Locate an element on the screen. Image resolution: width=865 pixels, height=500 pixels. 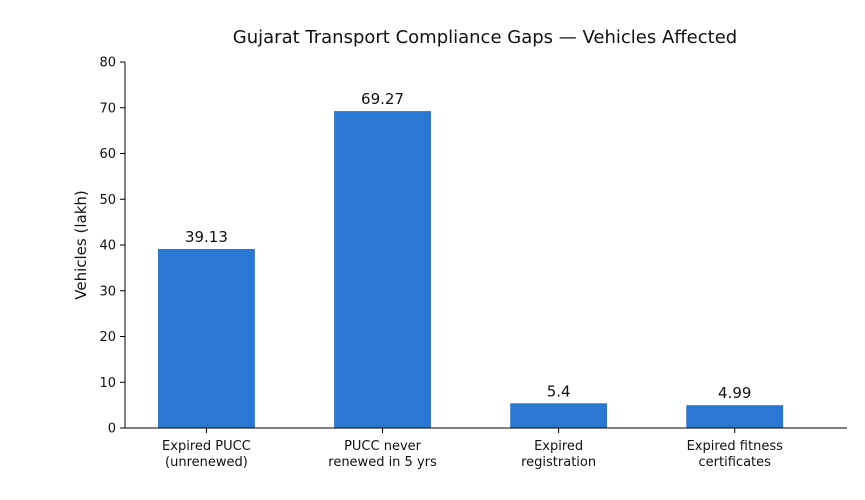
y-tick-label: 20 is located at coordinates (107, 337).